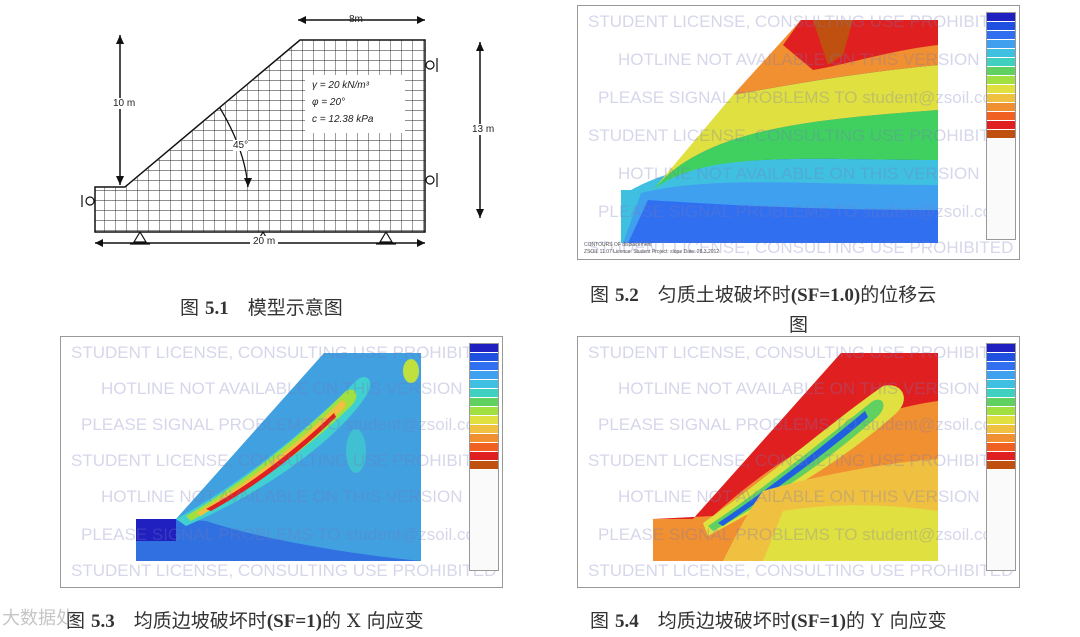 Image resolution: width=1080 pixels, height=637 pixels. What do you see at coordinates (799, 325) in the screenshot?
I see `caption-5-2-line2: 图` at bounding box center [799, 325].